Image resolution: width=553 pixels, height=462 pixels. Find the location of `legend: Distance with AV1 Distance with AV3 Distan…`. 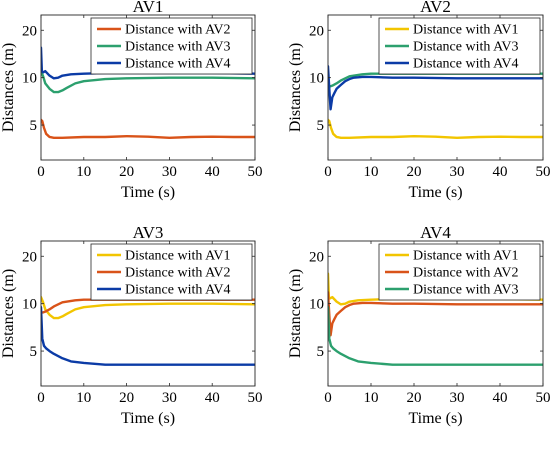

legend: Distance with AV1 Distance with AV3 Distan… is located at coordinates (459, 46).